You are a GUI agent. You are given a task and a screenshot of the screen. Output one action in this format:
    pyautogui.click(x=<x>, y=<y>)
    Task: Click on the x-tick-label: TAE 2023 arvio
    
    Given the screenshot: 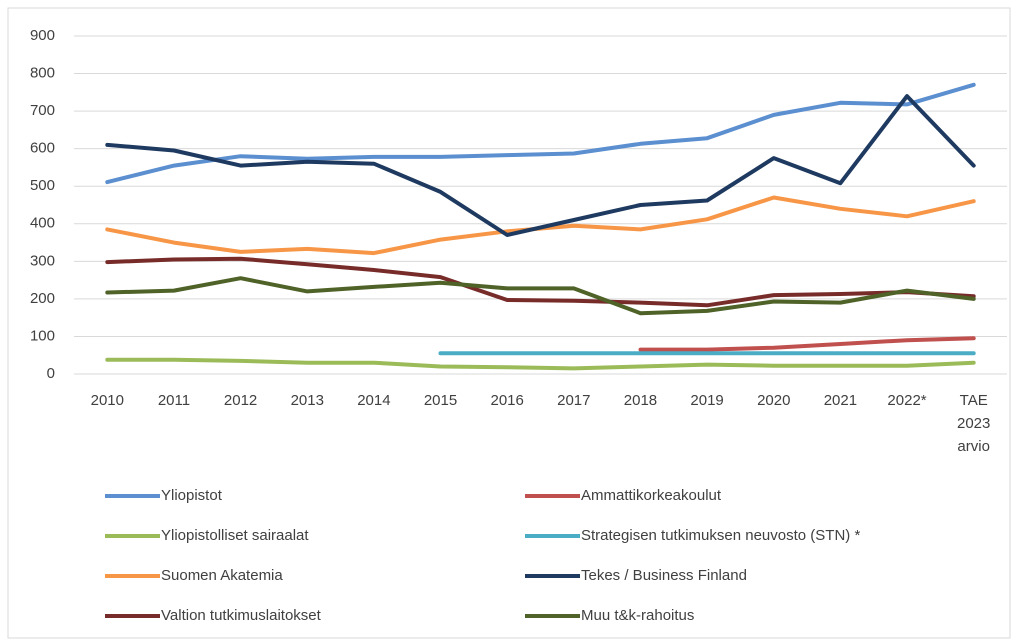 What is the action you would take?
    pyautogui.click(x=973, y=423)
    